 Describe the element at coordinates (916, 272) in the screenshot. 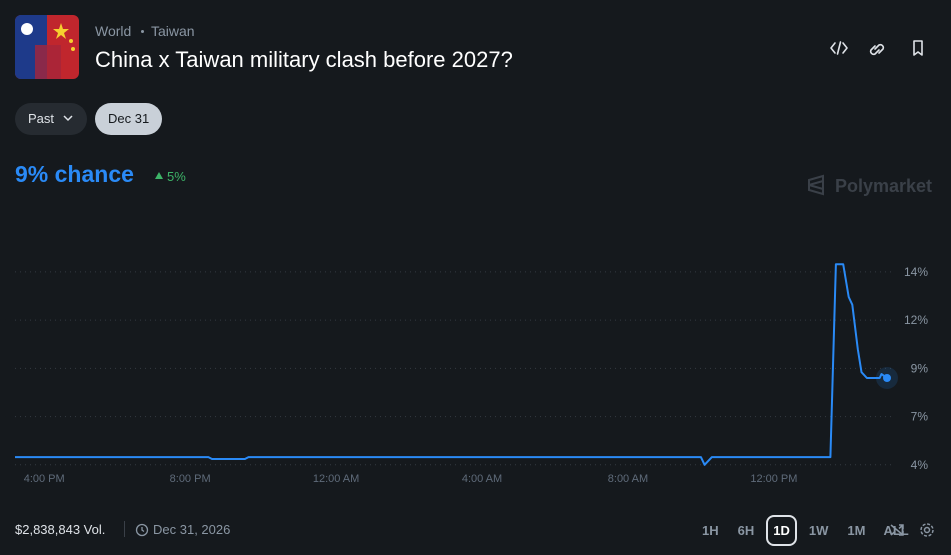

I see `y-tick-label: 14%` at that location.